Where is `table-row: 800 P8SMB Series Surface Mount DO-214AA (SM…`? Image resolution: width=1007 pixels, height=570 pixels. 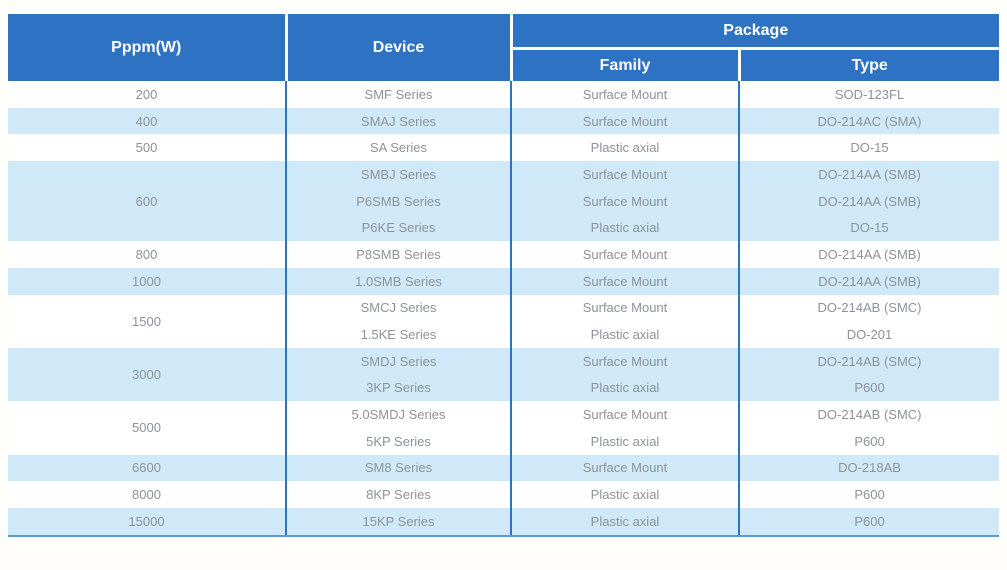 table-row: 800 P8SMB Series Surface Mount DO-214AA (SM… is located at coordinates (503, 254).